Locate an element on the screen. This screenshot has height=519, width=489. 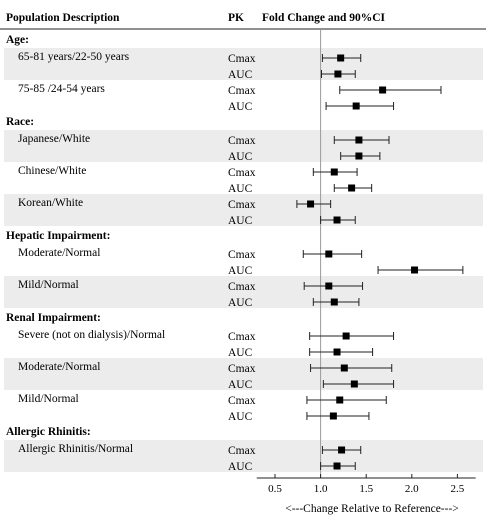
group-title: Hepatic Impairment: is located at coordinates (58, 236).